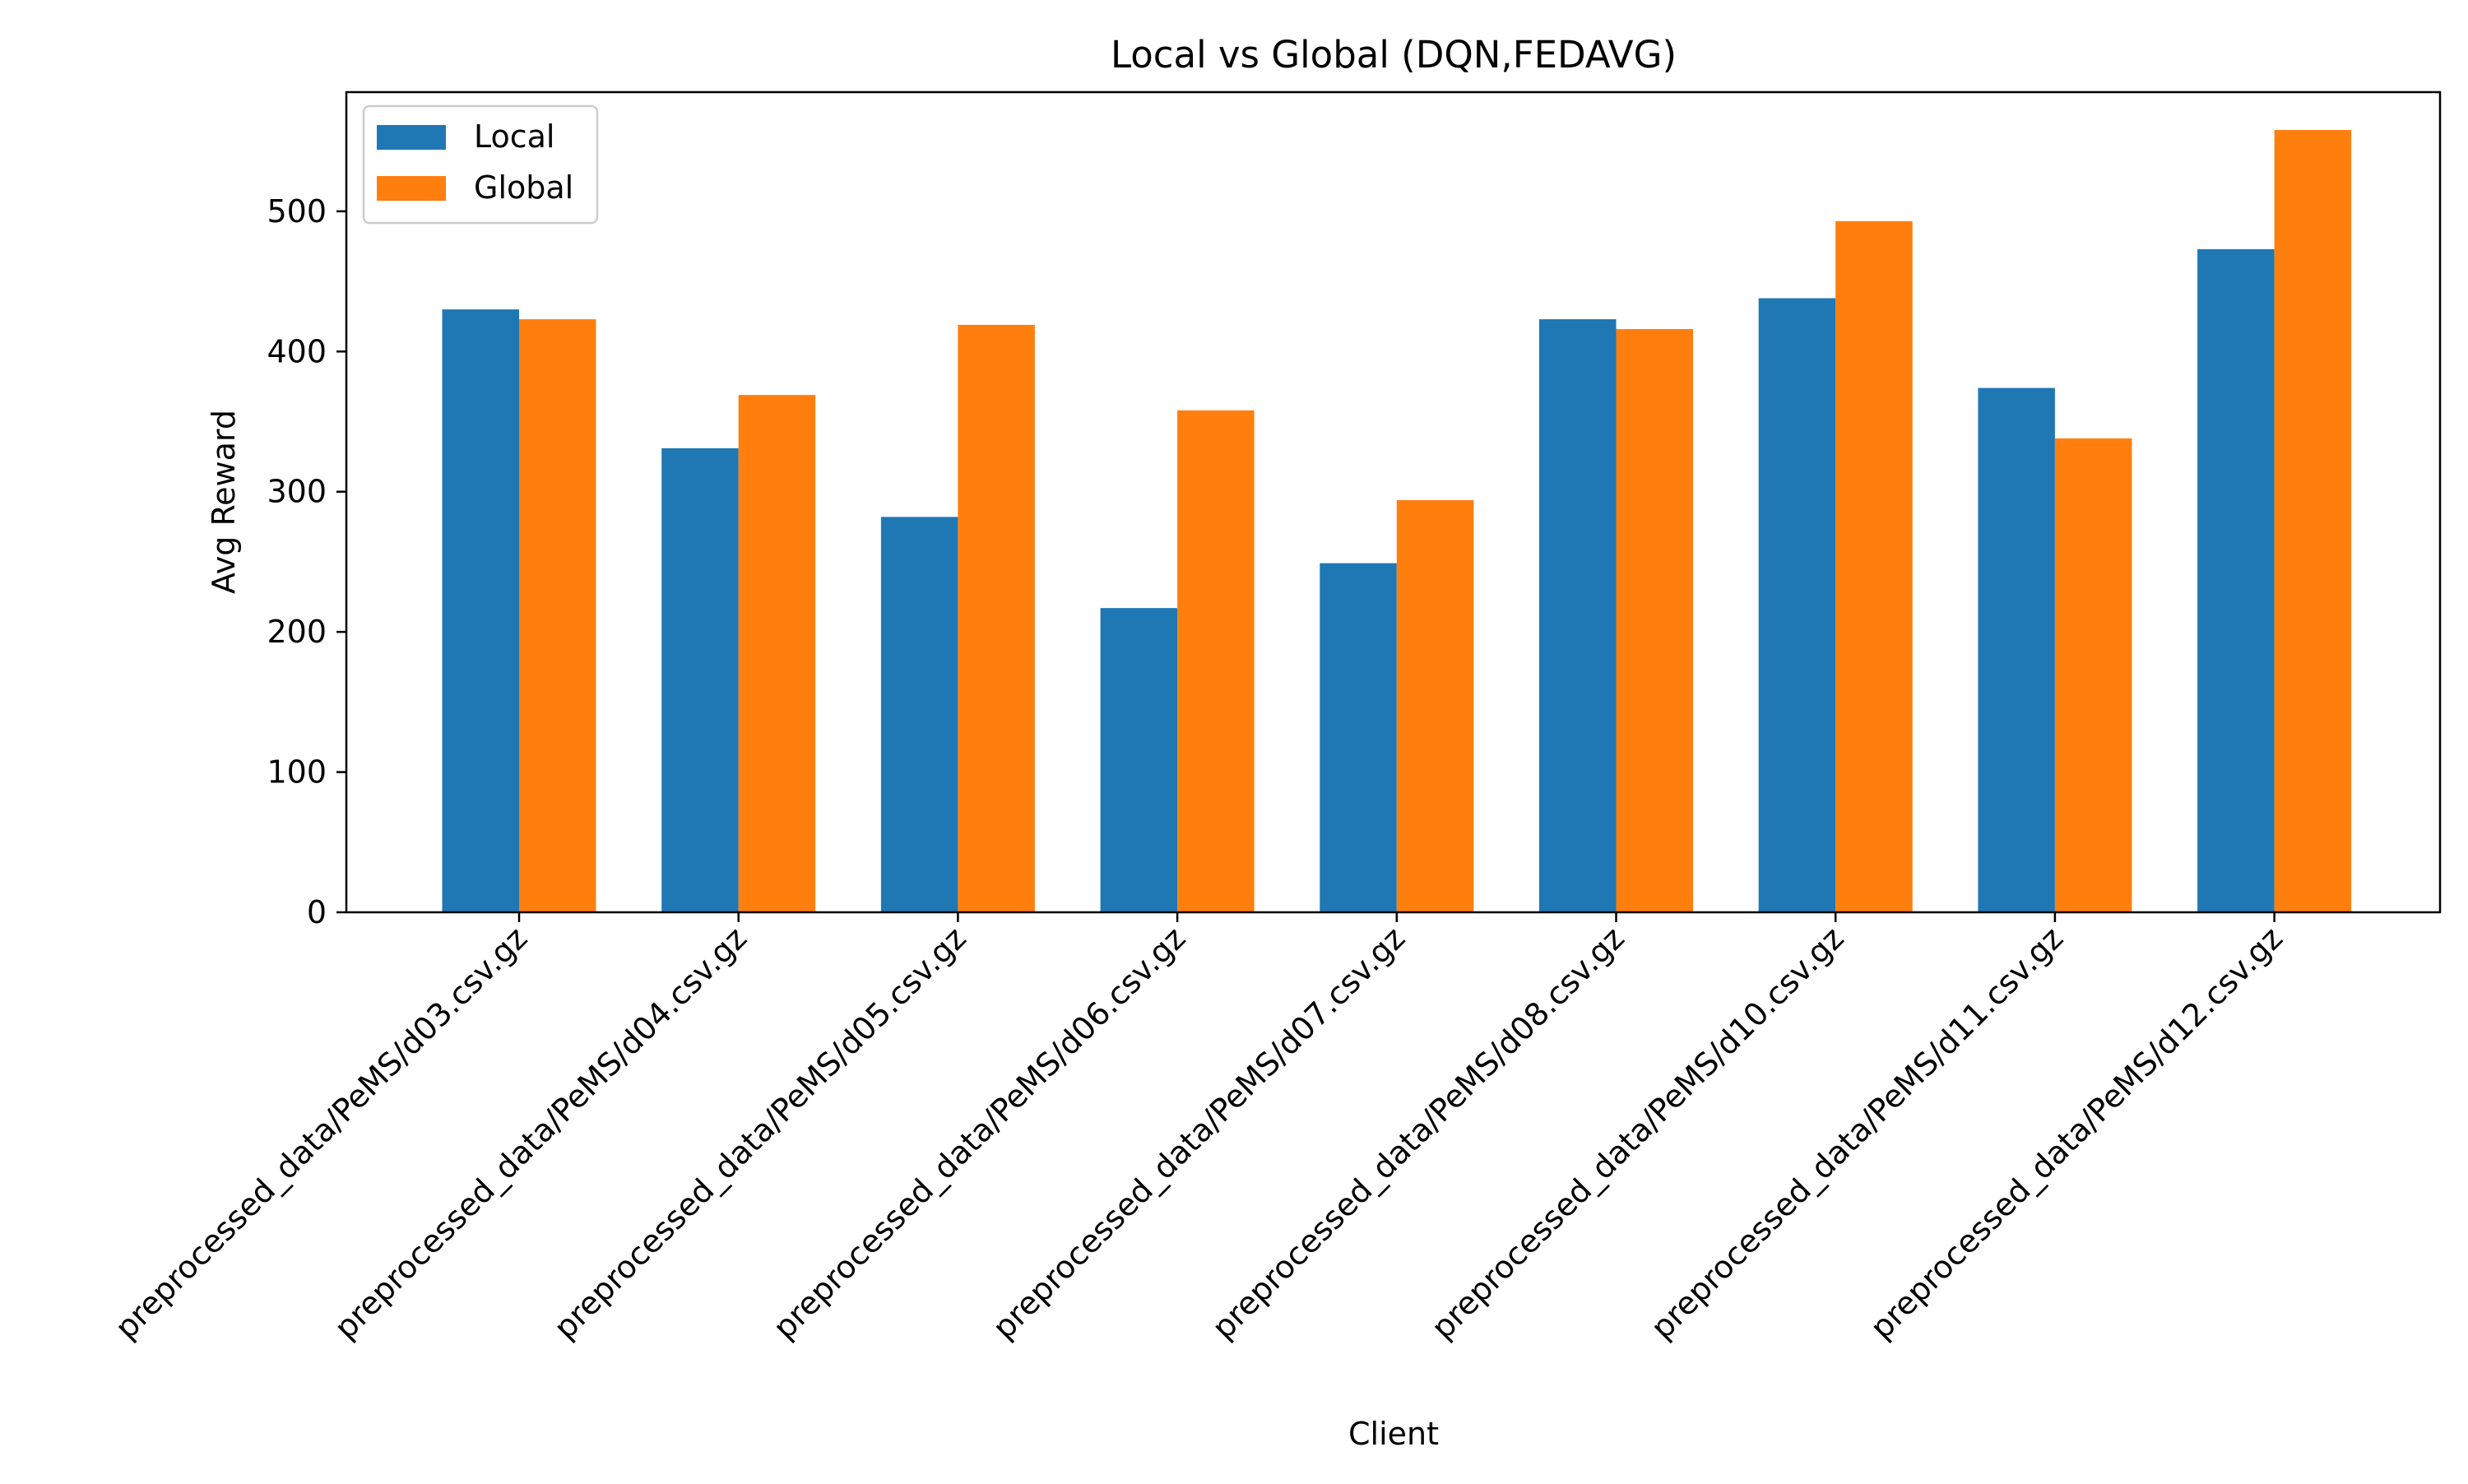 The image size is (2468, 1484). What do you see at coordinates (297, 492) in the screenshot?
I see `y-tick-label: 300` at bounding box center [297, 492].